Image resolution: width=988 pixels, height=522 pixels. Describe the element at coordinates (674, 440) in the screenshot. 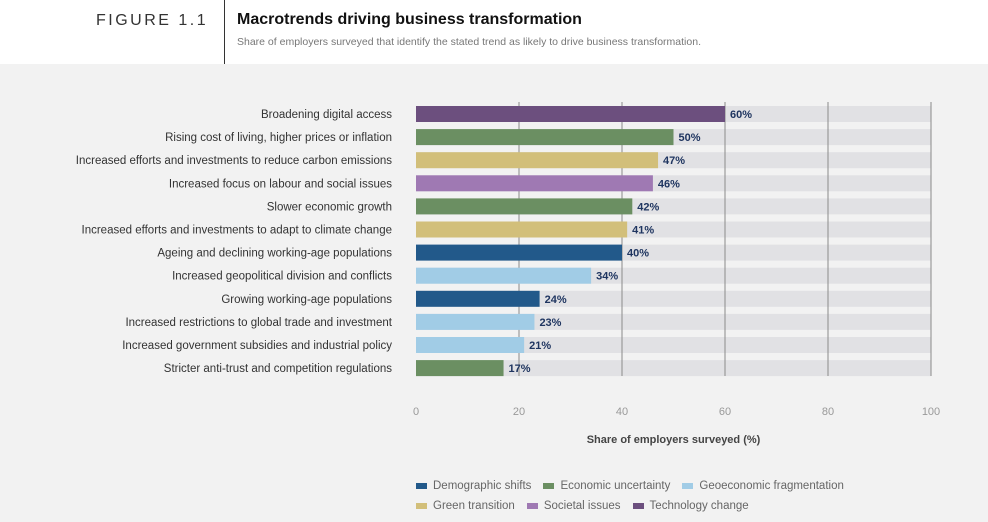

I see `x-axis-title: Share of employers surveyed (%)` at that location.